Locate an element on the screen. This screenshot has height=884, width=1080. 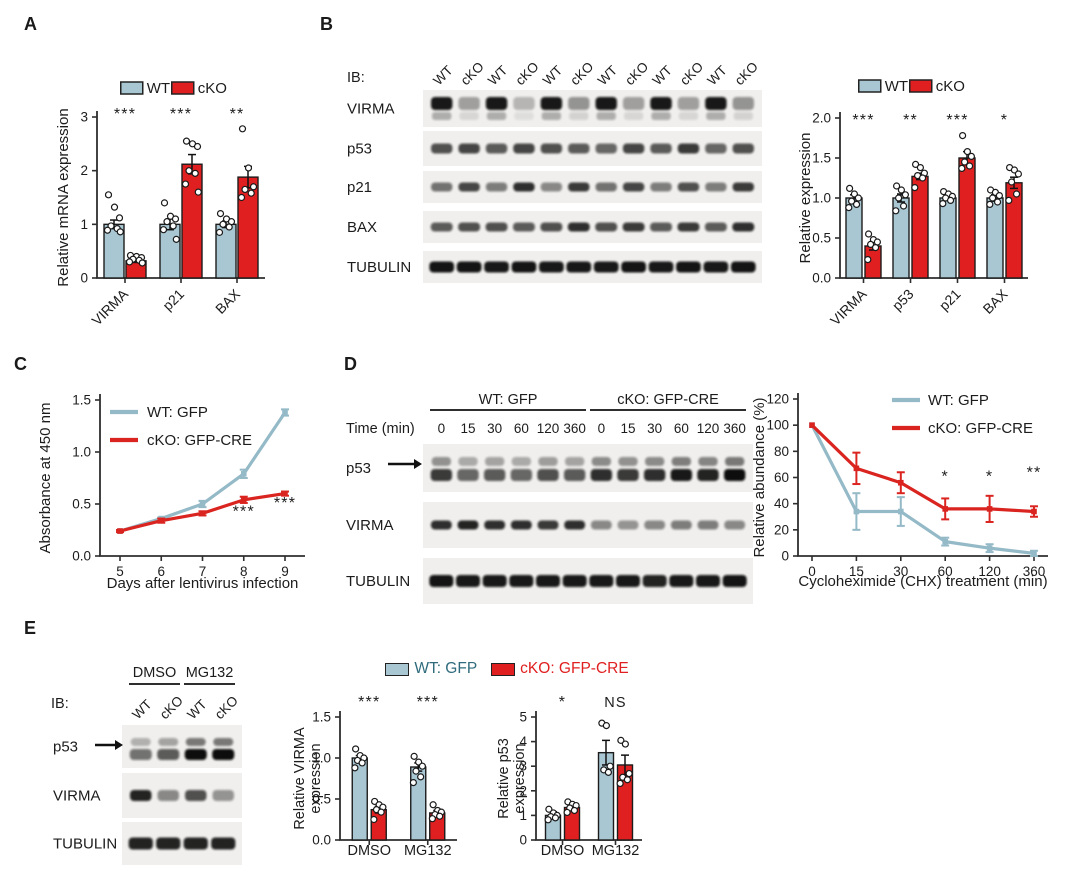
legend-item-wt-gfp: WT: GFP is located at coordinates (431, 669).